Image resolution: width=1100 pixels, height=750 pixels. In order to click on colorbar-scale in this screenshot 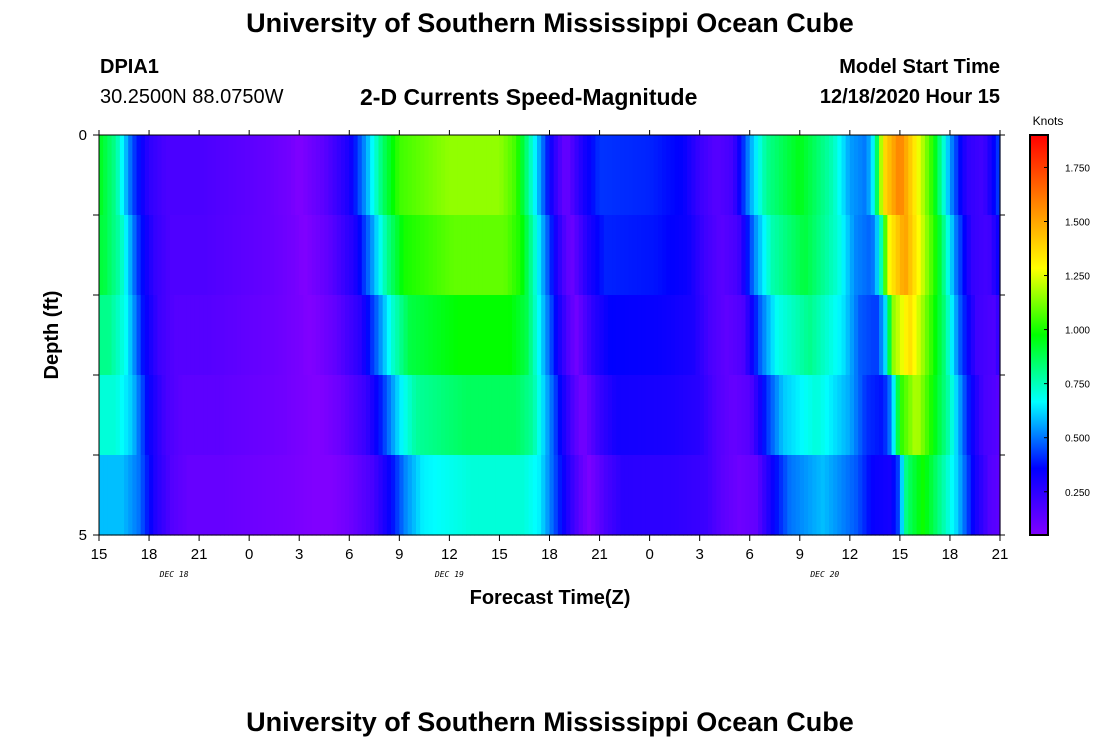, I will do `click(1039, 335)`.